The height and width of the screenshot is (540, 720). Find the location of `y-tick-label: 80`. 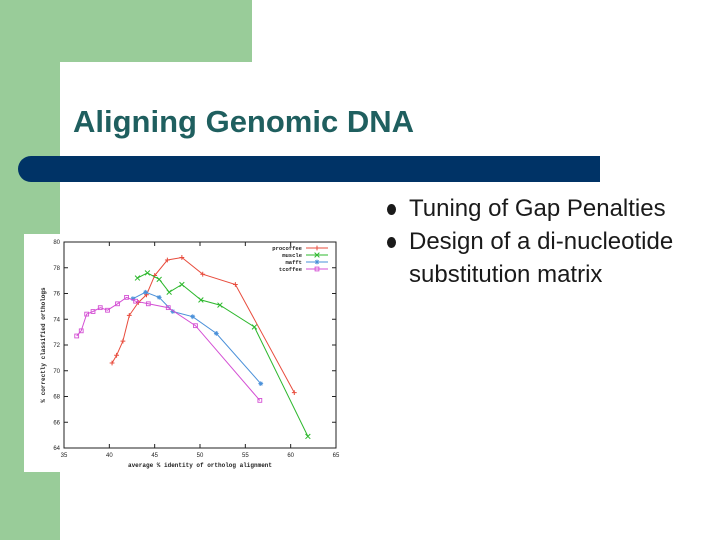

y-tick-label: 80 is located at coordinates (56, 243).